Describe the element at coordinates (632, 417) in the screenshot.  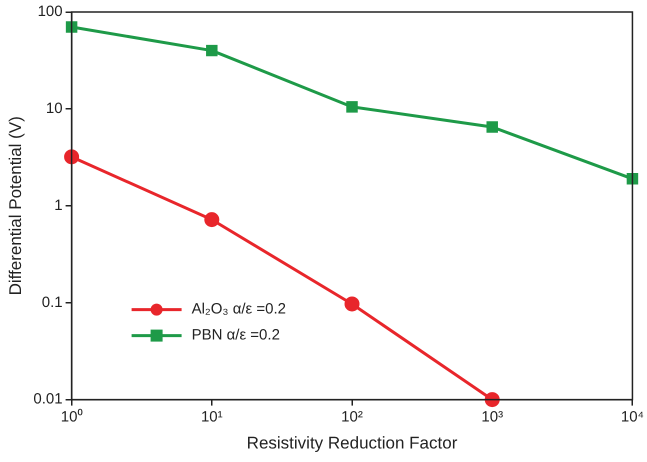
I see `x-tick-label: 10⁴` at that location.